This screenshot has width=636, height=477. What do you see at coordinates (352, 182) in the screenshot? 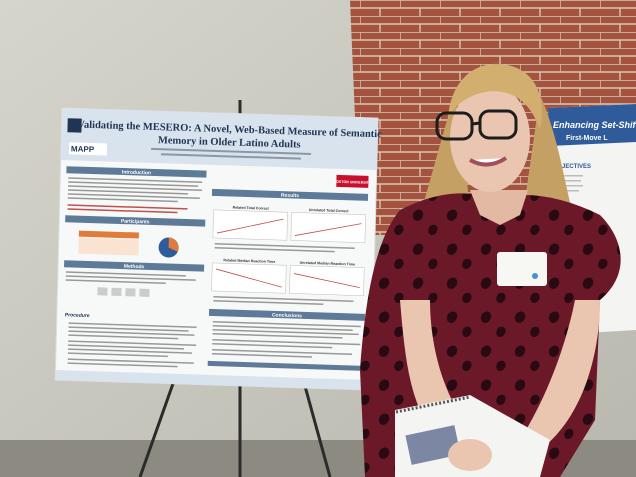
I see `university: BOSTON UNIVERSITY` at bounding box center [352, 182].